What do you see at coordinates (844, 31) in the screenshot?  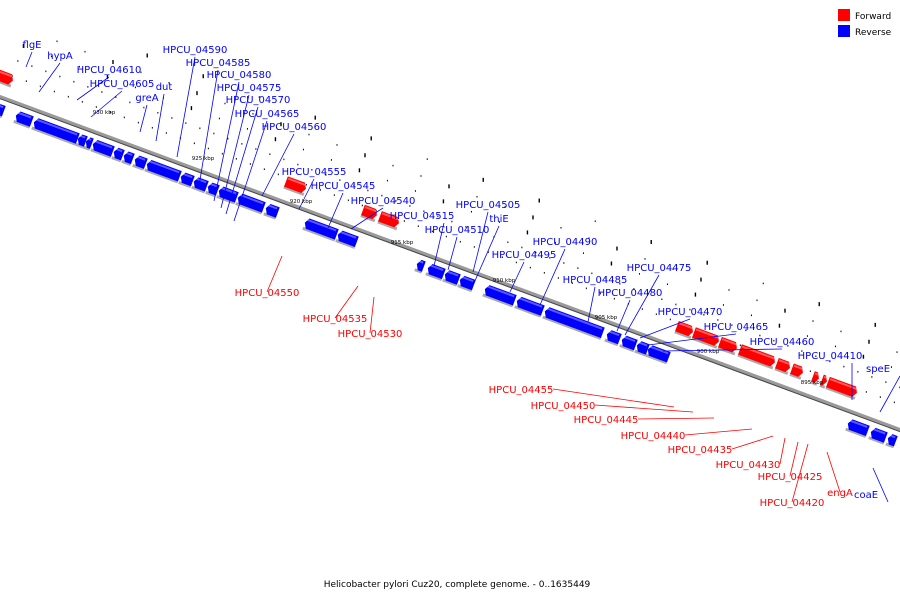 I see `legend-reverse-swatch` at bounding box center [844, 31].